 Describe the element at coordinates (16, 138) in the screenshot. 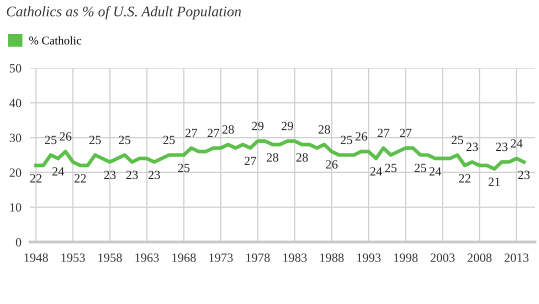

I see `y-tick-label: 30` at that location.